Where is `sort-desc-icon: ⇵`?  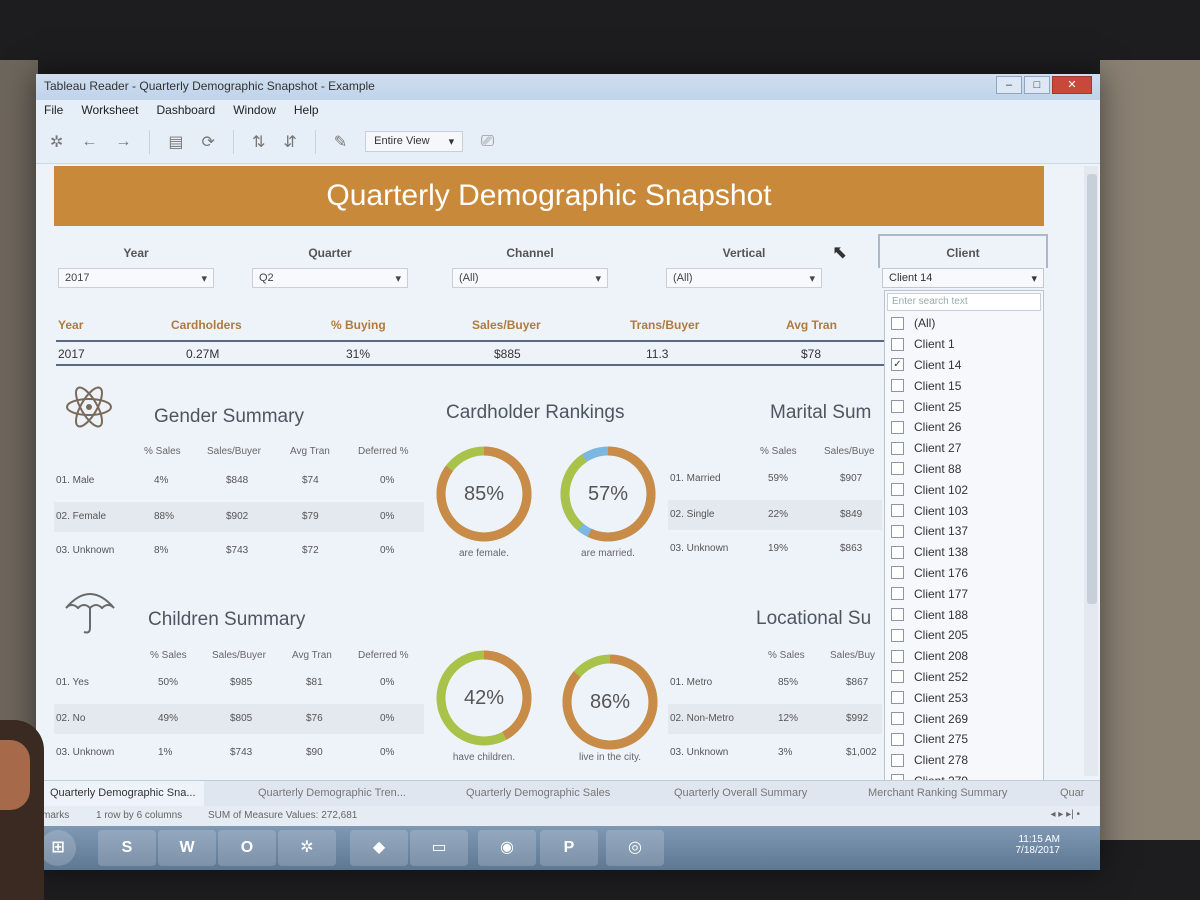 sort-desc-icon: ⇵ is located at coordinates (290, 142).